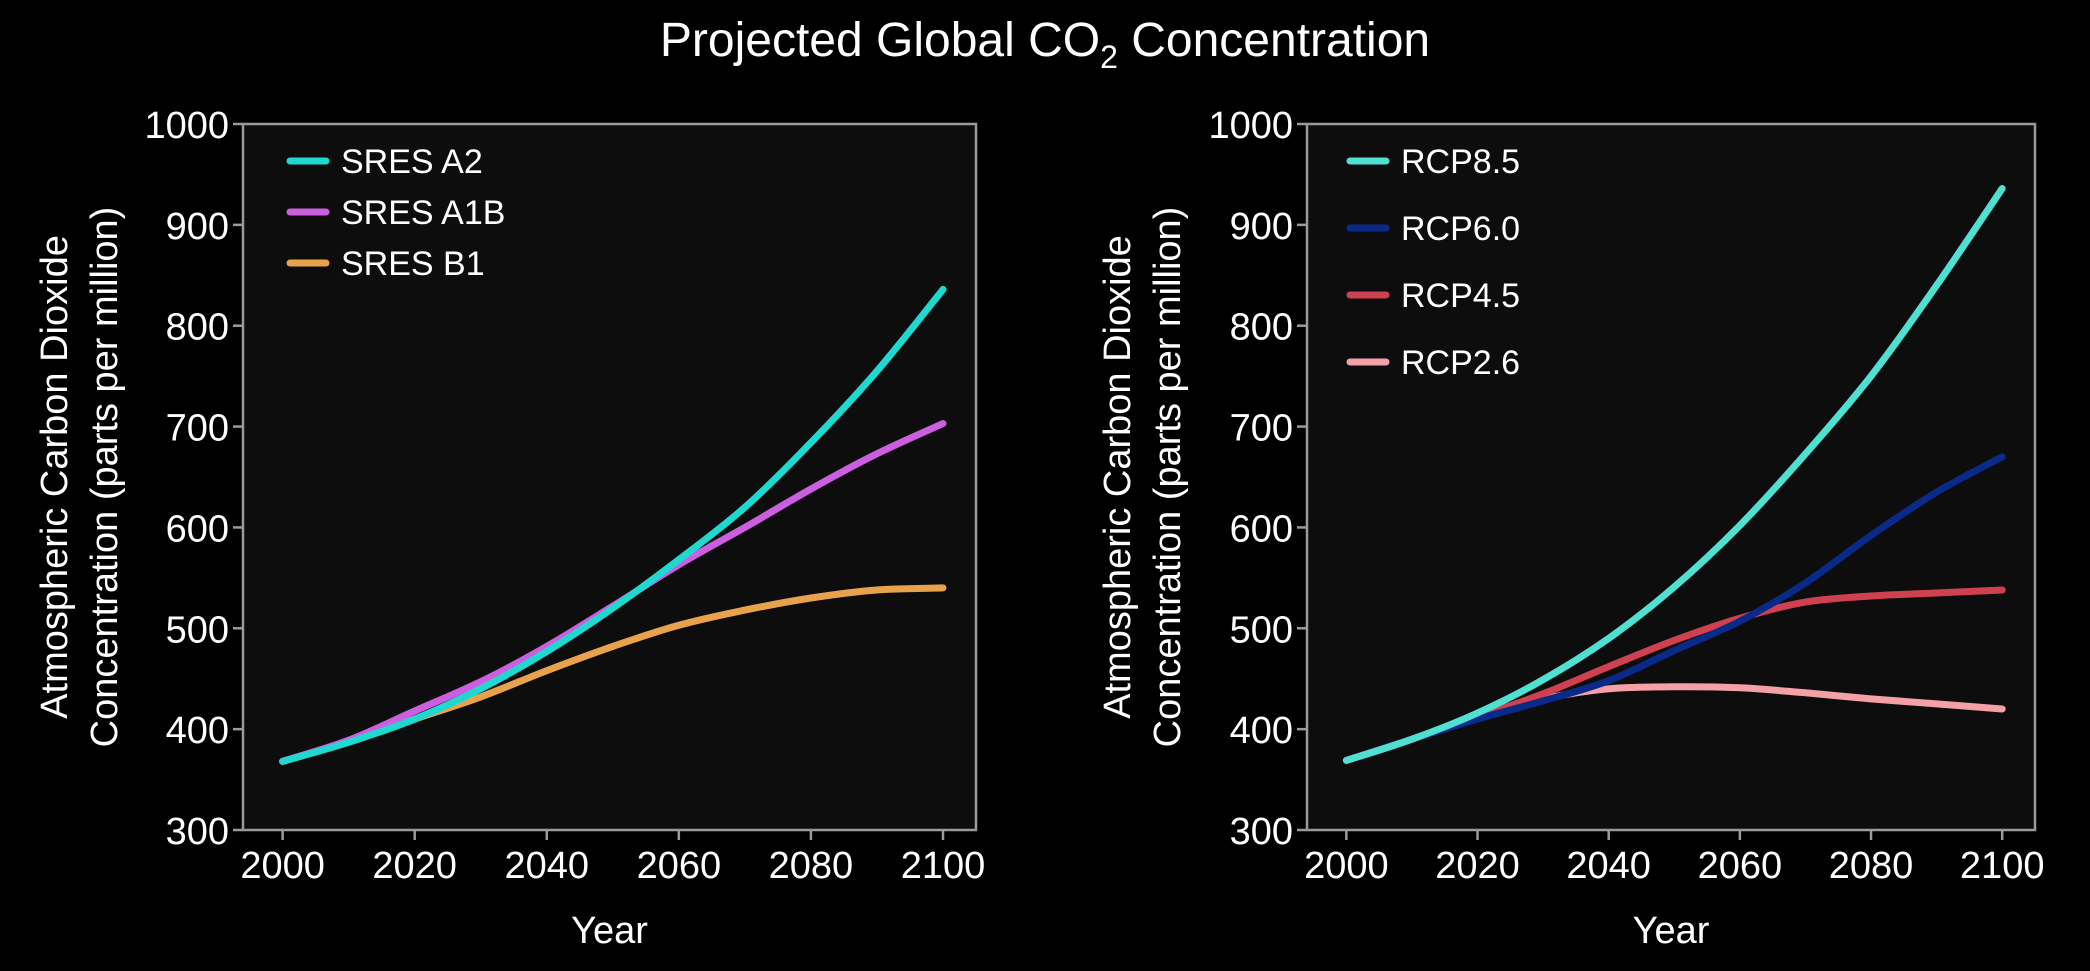  What do you see at coordinates (1460, 296) in the screenshot?
I see `legend-label-rcp4-5: RCP4.5` at bounding box center [1460, 296].